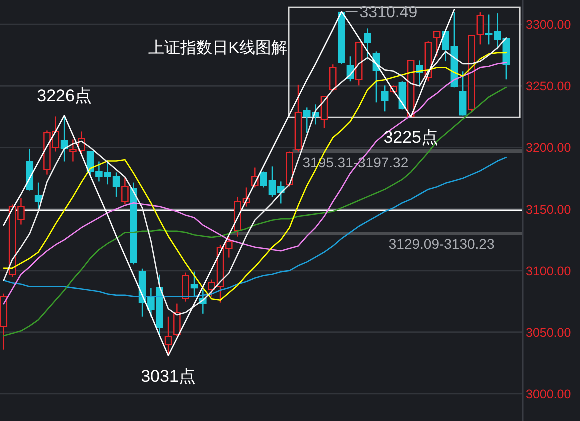 Image resolution: width=580 pixels, height=421 pixels. Describe the element at coordinates (549, 148) in the screenshot. I see `y-tick-label: 3200.00` at that location.